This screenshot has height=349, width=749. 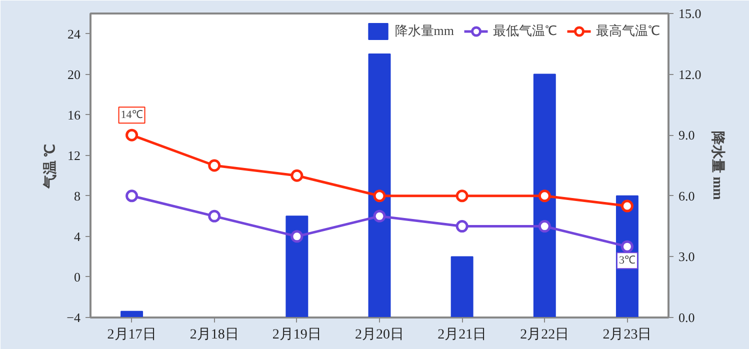 What do you see at coordinates (628, 31) in the screenshot?
I see `legend-label: 最高气温℃` at bounding box center [628, 31].